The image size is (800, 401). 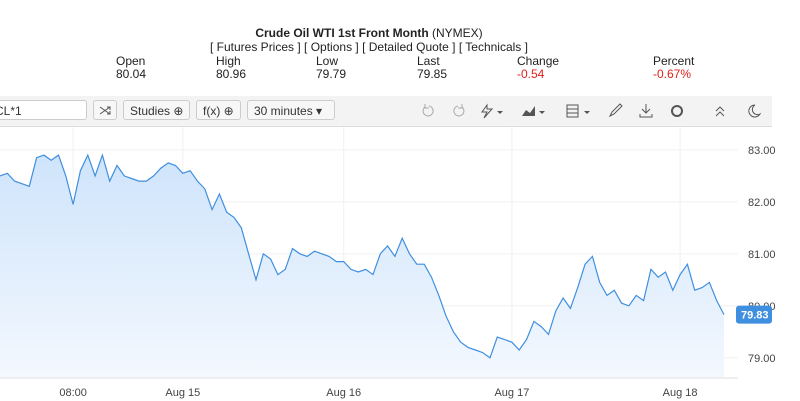 What do you see at coordinates (528, 111) in the screenshot?
I see `chart-type-icon` at bounding box center [528, 111].